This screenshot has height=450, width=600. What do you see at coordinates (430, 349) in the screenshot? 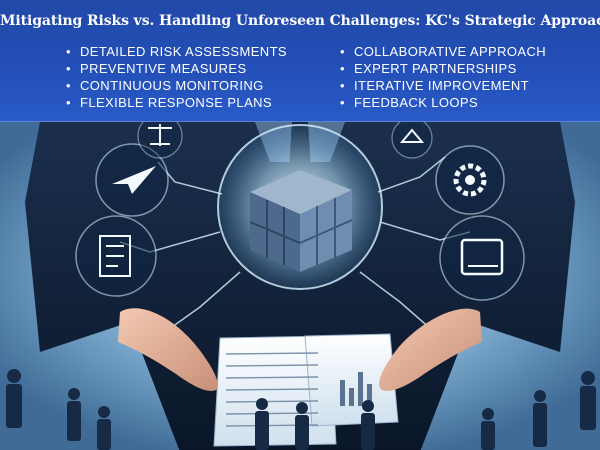
I see `right-hand` at bounding box center [430, 349].